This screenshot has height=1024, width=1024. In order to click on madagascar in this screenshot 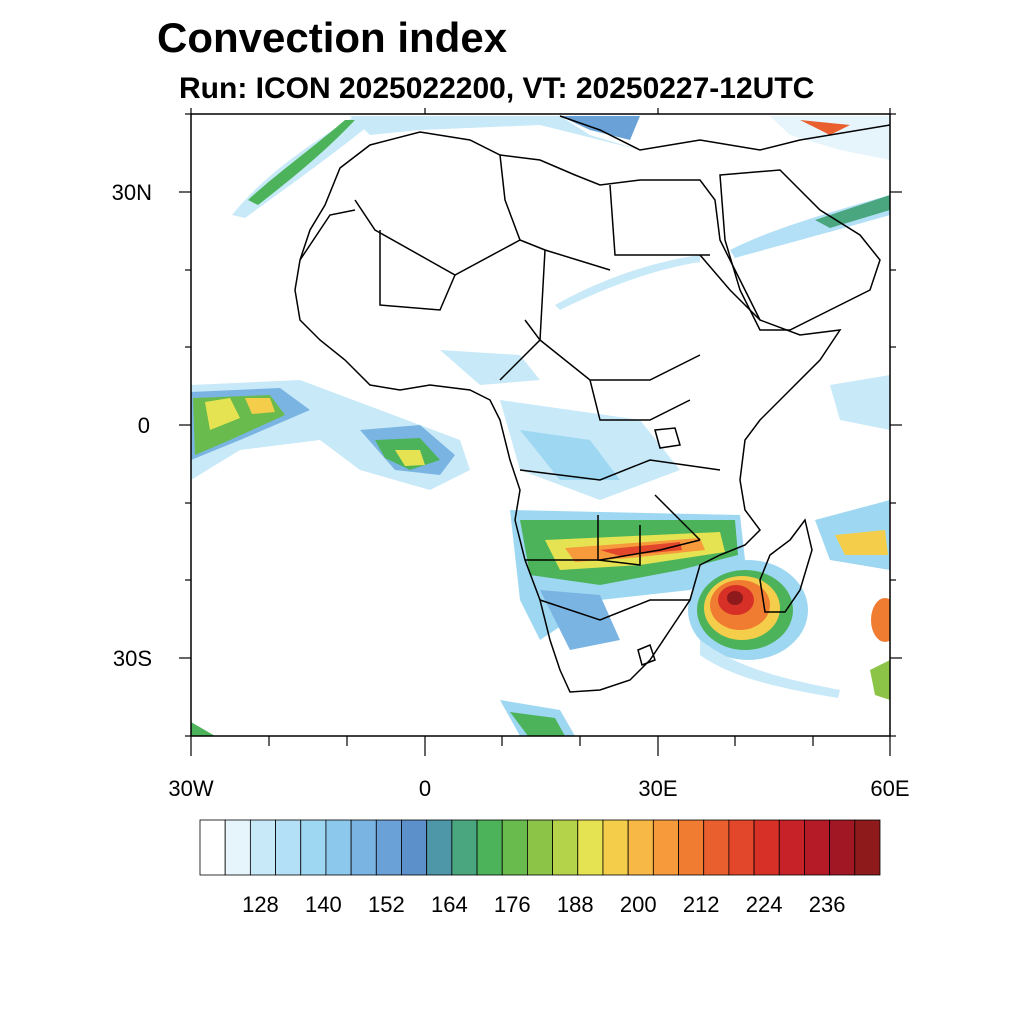, I will do `click(786, 565)`.